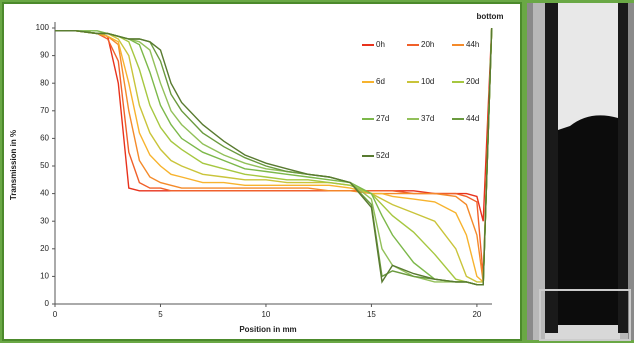 The width and height of the screenshot is (634, 343). What do you see at coordinates (13, 165) in the screenshot?
I see `y-axis-label: Transmission in %` at bounding box center [13, 165].